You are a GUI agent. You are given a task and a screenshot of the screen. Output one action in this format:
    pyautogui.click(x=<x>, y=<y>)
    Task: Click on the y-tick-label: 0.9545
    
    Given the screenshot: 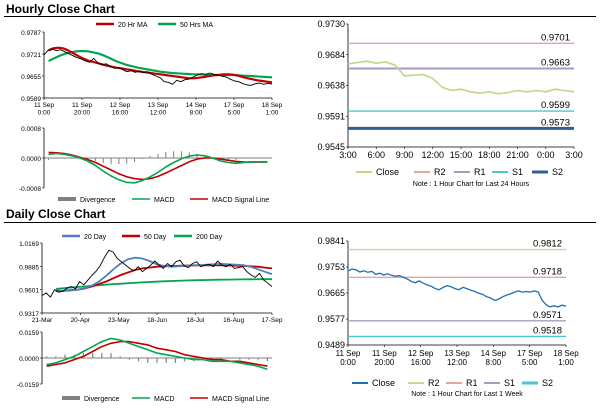 What is the action you would take?
    pyautogui.click(x=331, y=147)
    